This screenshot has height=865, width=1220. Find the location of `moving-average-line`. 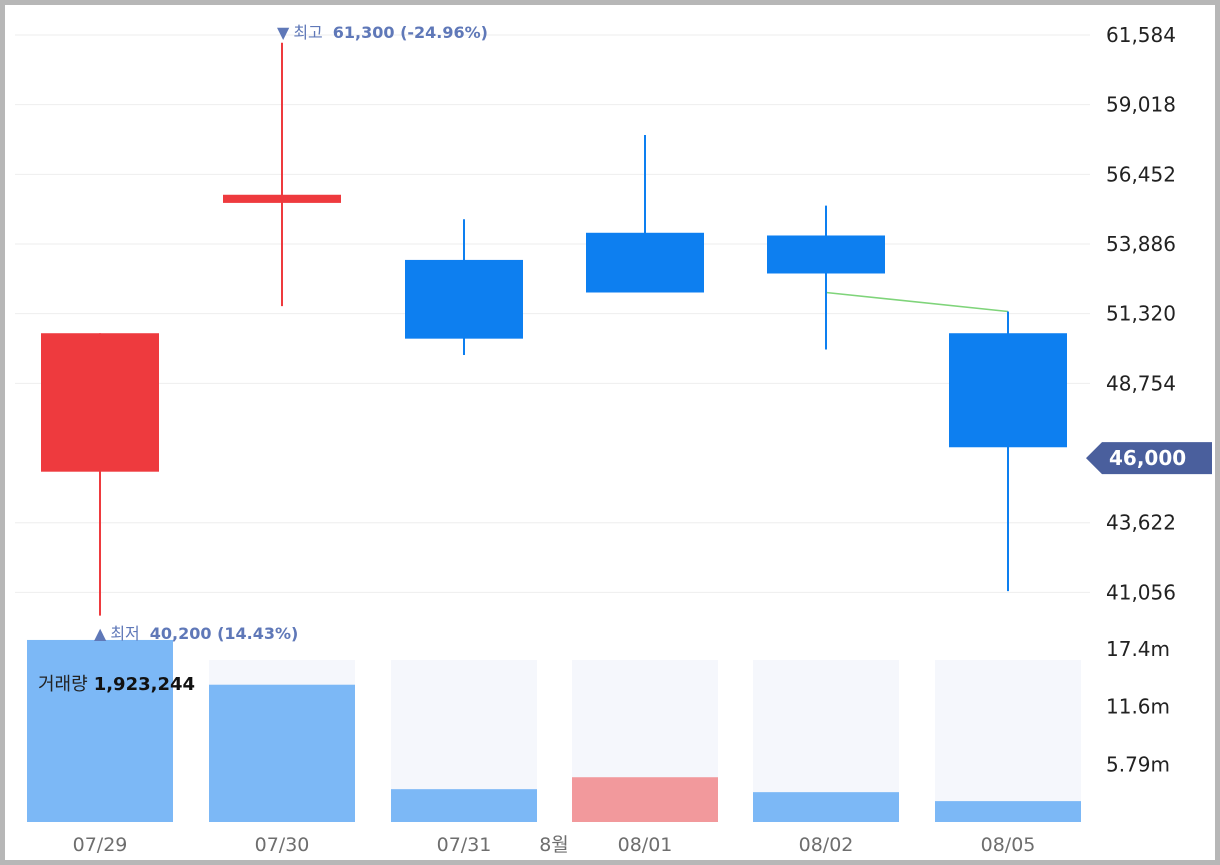

moving-average-line is located at coordinates (917, 302).